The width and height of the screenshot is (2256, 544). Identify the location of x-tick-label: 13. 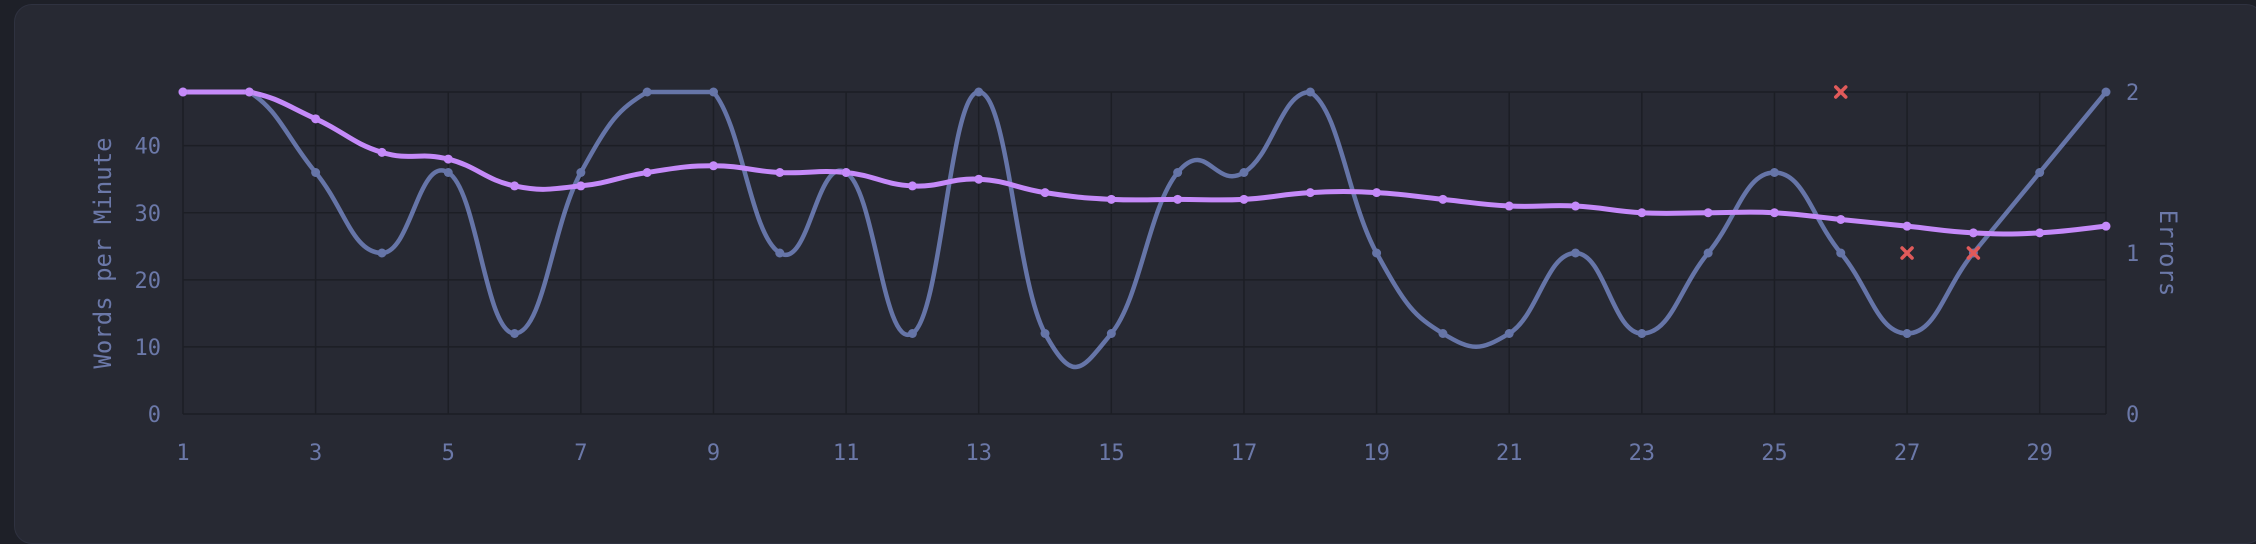
(978, 453).